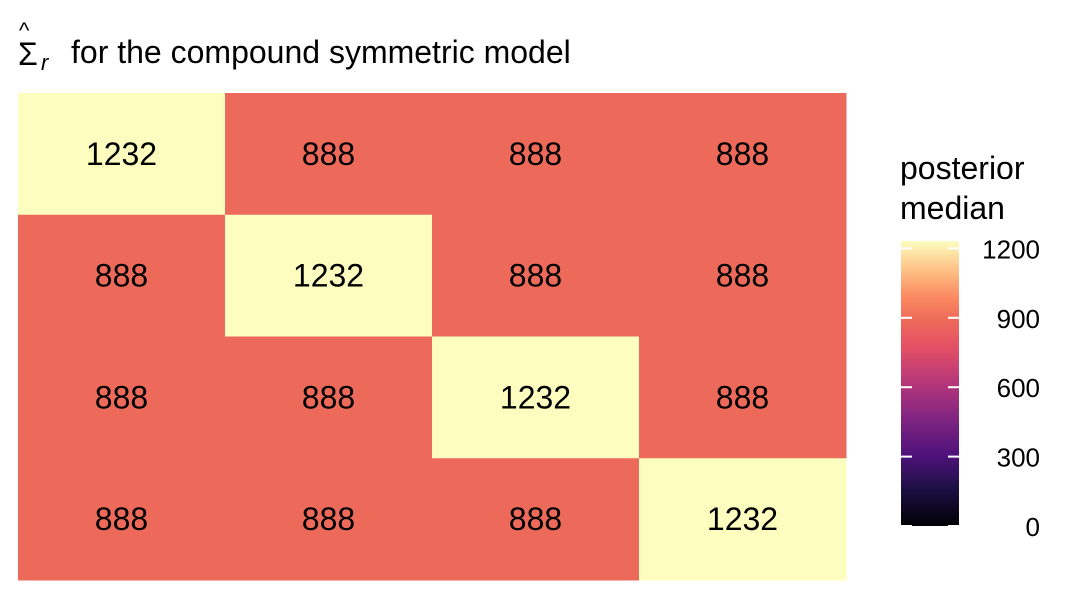  I want to click on legend-tick-label-600: 600, so click(1018, 388).